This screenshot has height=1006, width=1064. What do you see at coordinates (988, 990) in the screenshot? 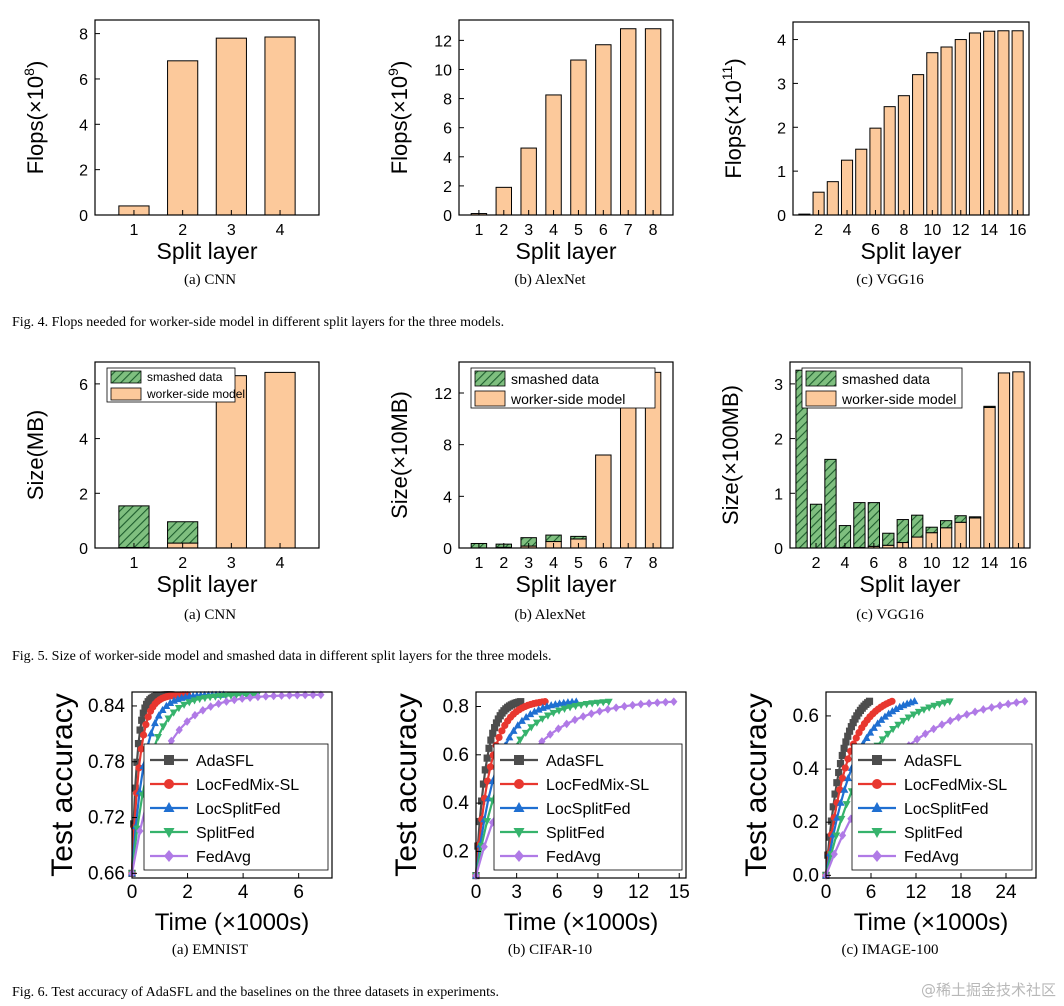
I see `watermark: @稀土掘金技术社区` at bounding box center [988, 990].